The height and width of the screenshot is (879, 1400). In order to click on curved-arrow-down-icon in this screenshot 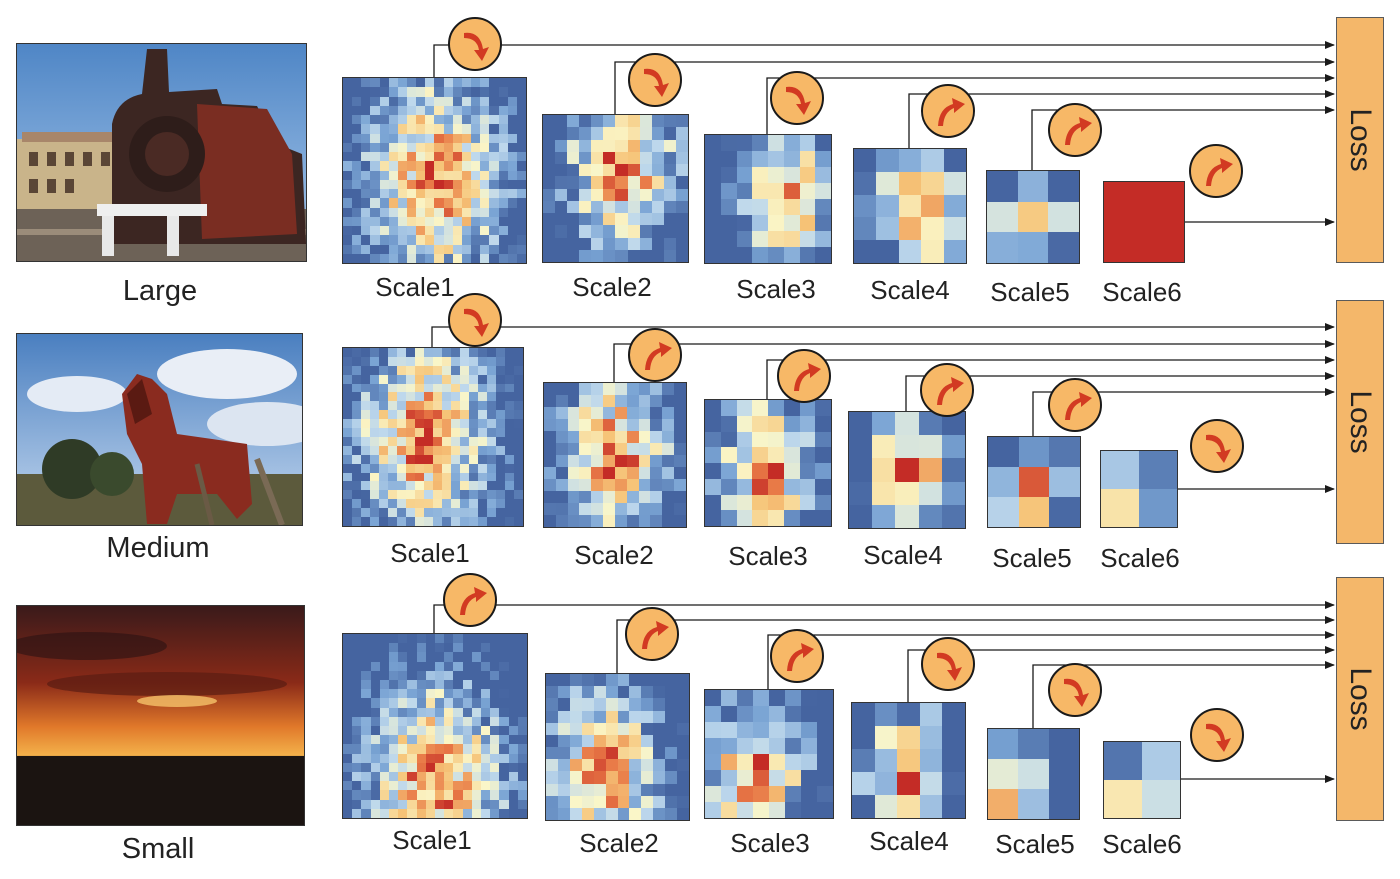, I will do `click(655, 80)`.